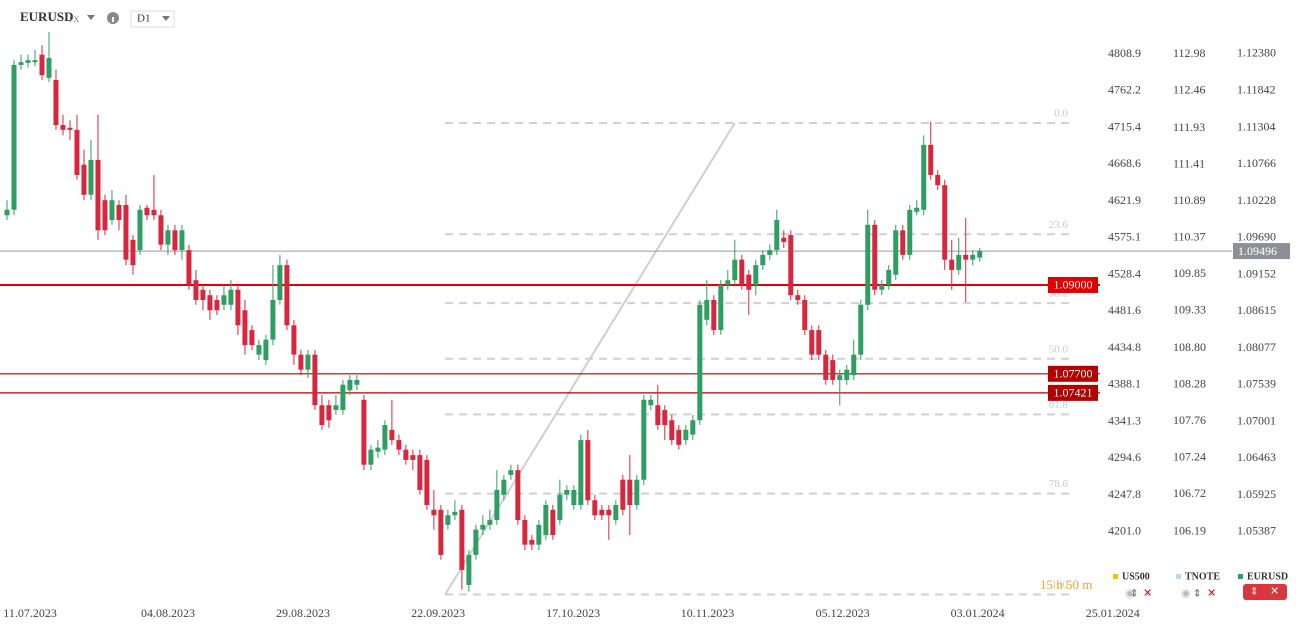 The height and width of the screenshot is (631, 1298). What do you see at coordinates (1189, 53) in the screenshot?
I see `y-tick-label: 112.98` at bounding box center [1189, 53].